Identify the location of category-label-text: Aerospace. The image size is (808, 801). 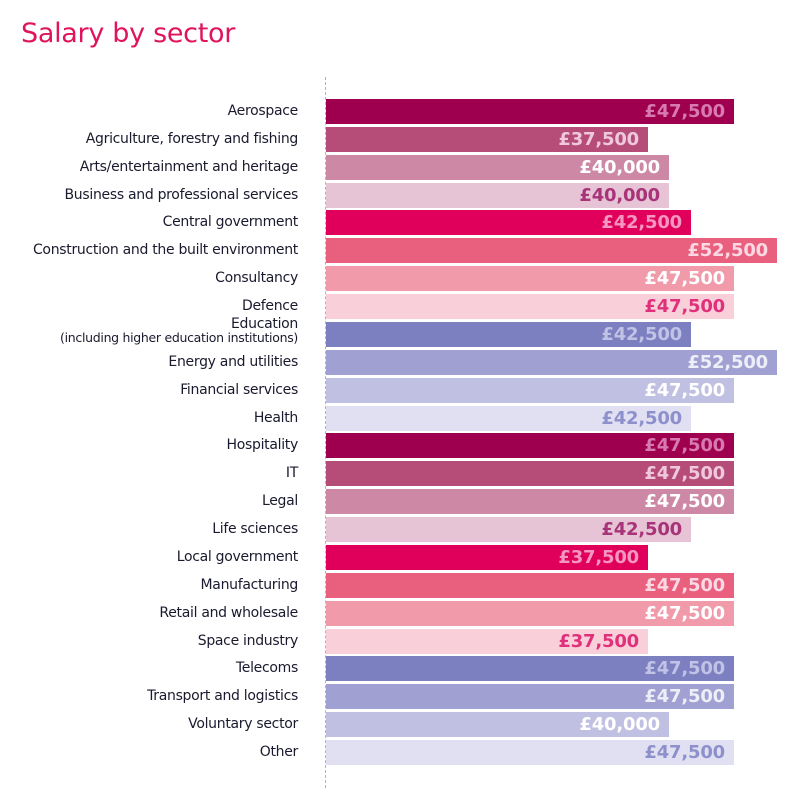
(263, 111).